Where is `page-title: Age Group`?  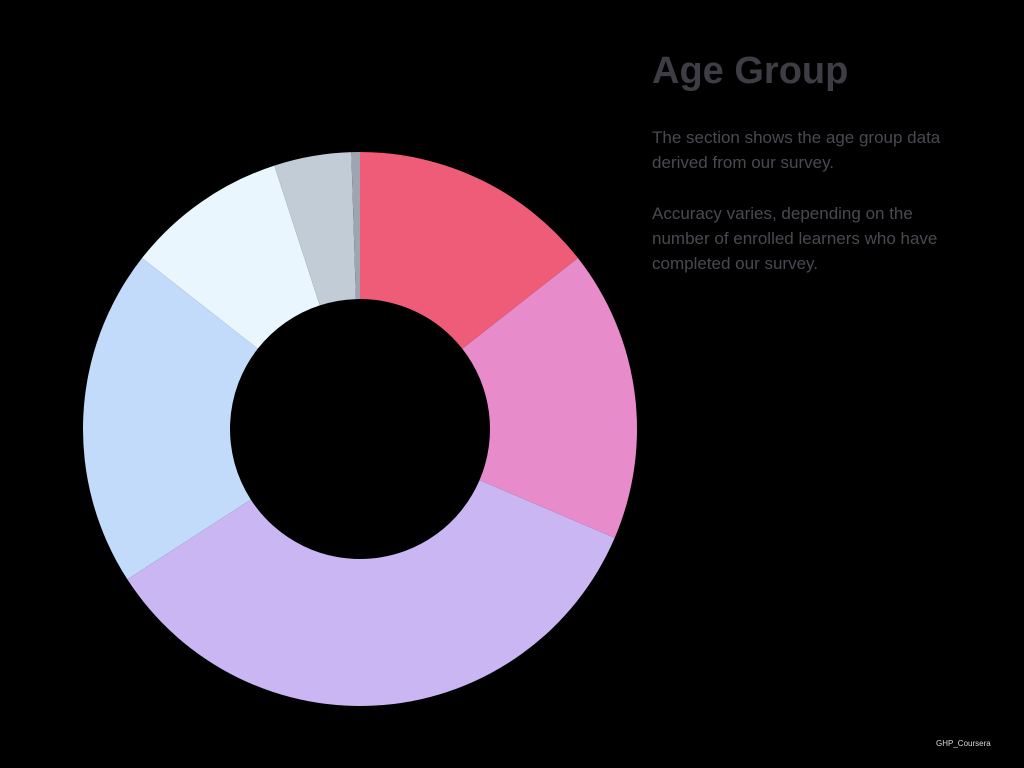 page-title: Age Group is located at coordinates (750, 71).